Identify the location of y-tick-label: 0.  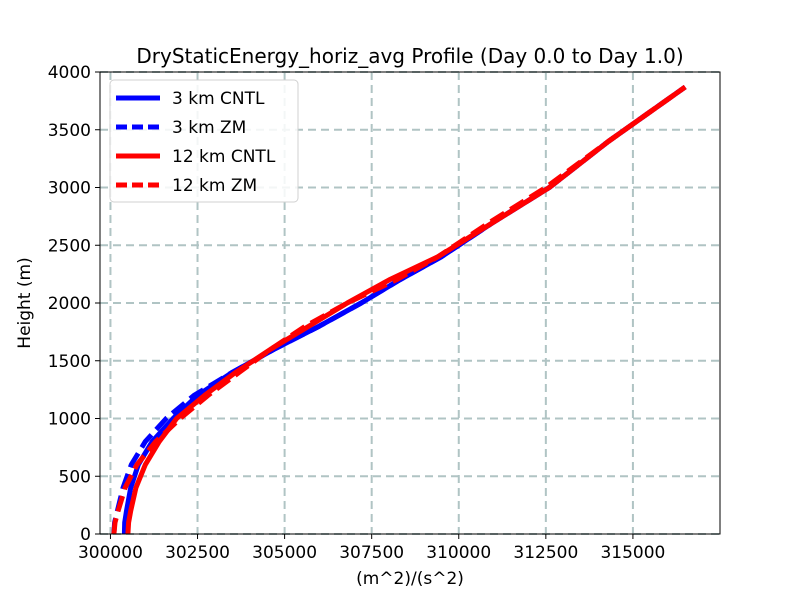
(85, 535).